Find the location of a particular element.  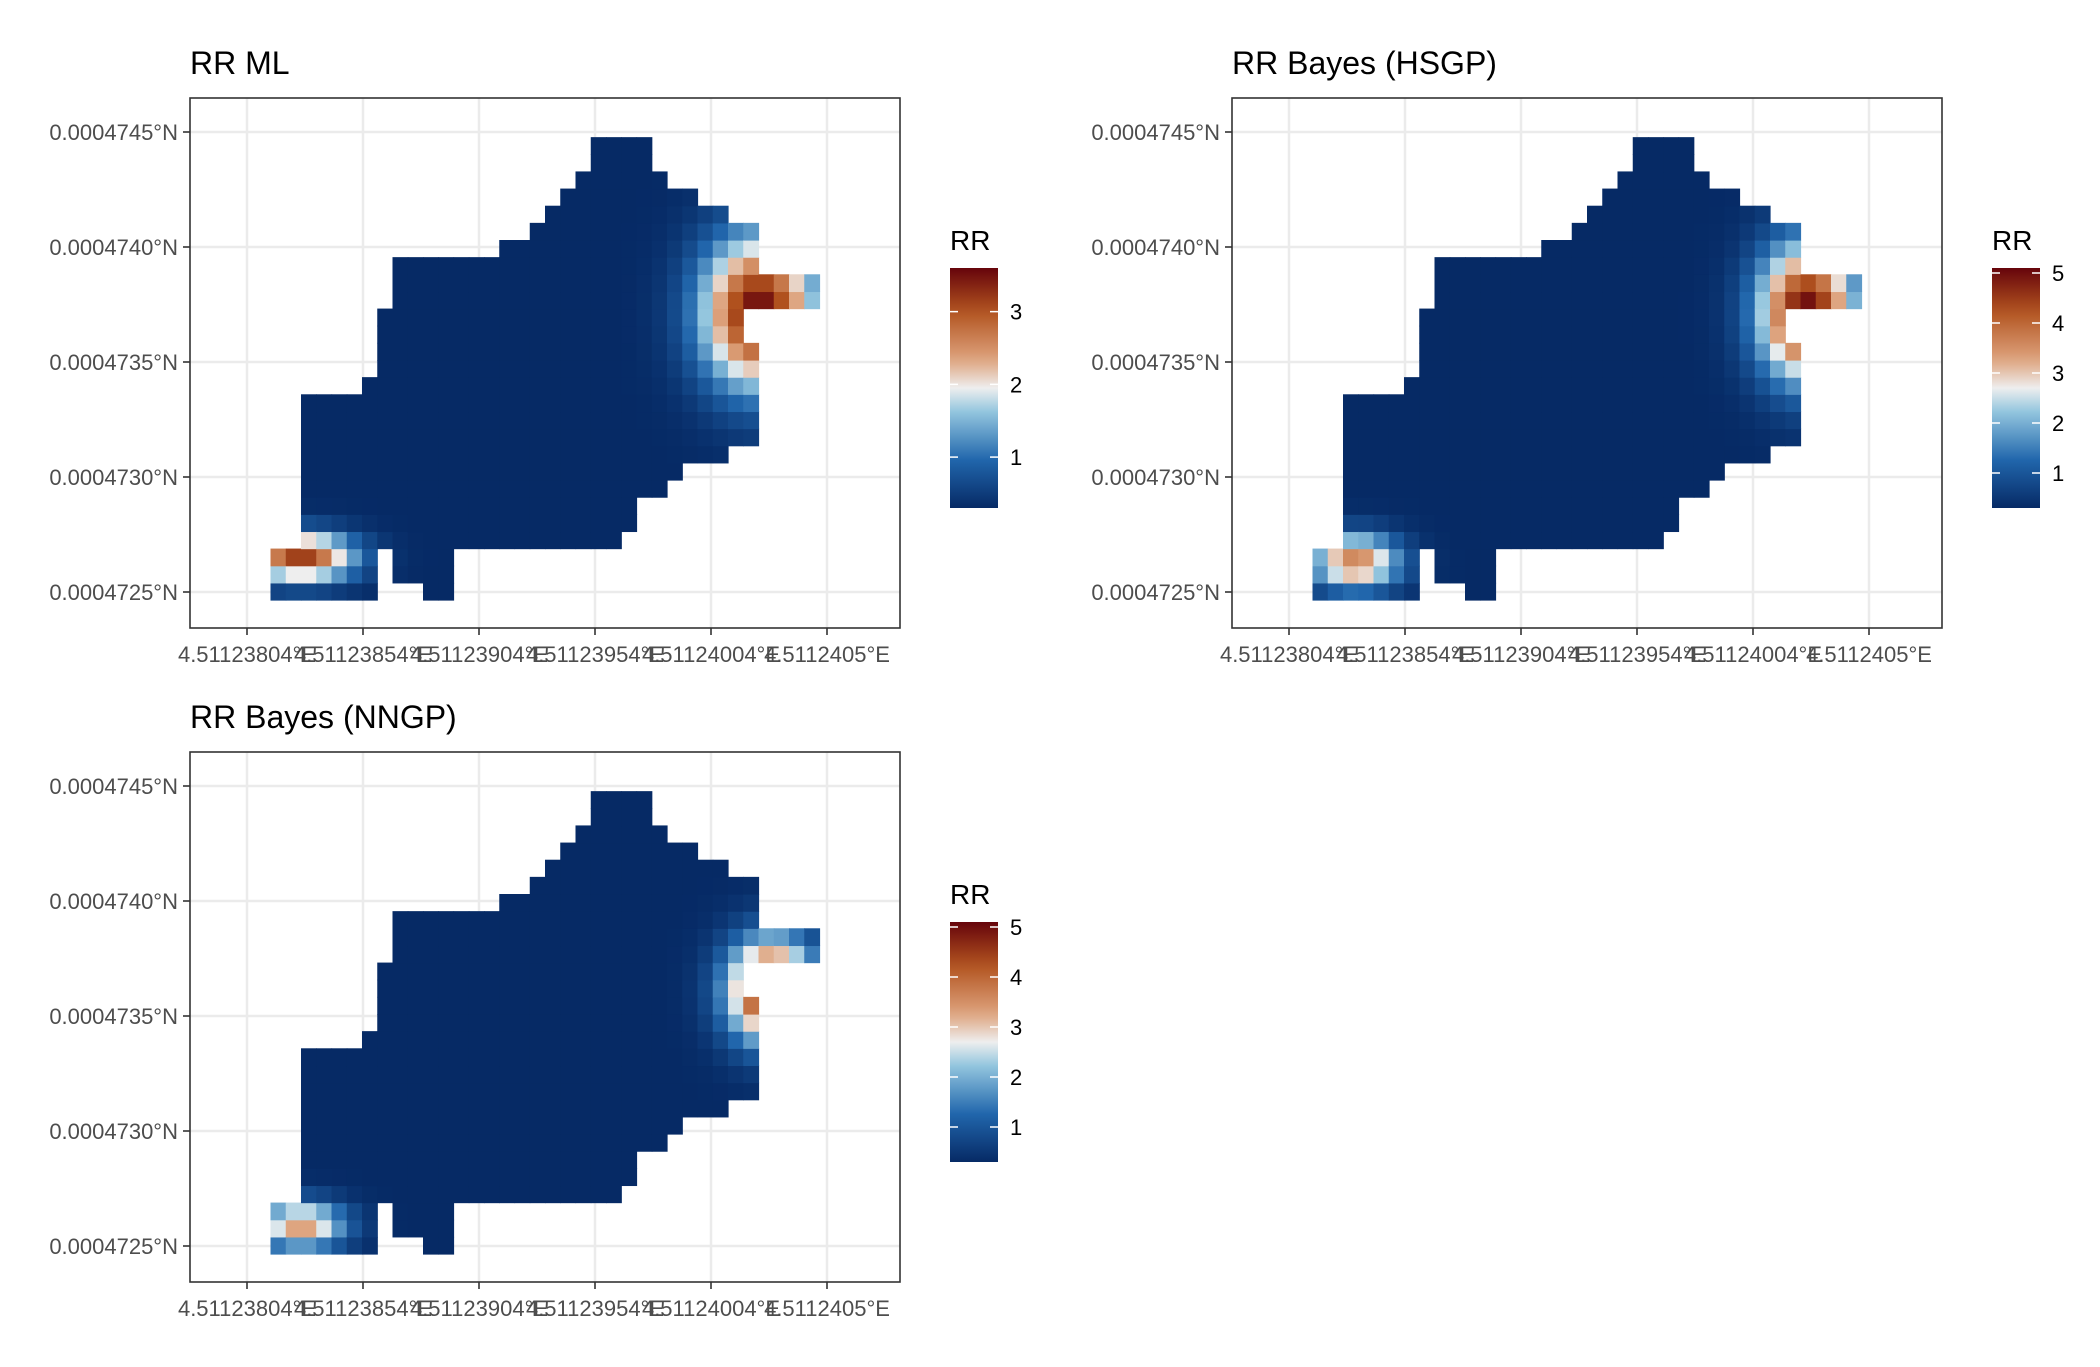

legend-tick-label: 5 is located at coordinates (2058, 273).